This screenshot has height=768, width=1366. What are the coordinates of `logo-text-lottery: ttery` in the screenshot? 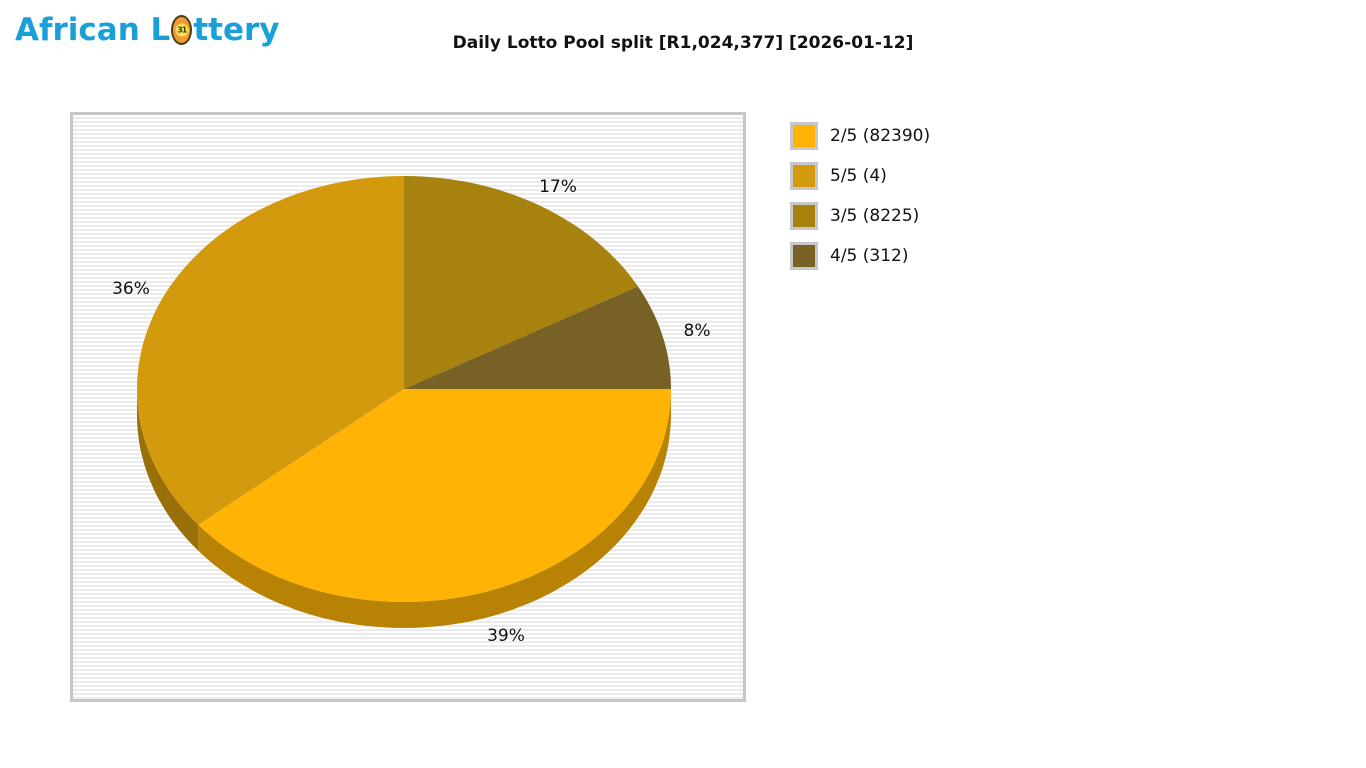 It's located at (236, 30).